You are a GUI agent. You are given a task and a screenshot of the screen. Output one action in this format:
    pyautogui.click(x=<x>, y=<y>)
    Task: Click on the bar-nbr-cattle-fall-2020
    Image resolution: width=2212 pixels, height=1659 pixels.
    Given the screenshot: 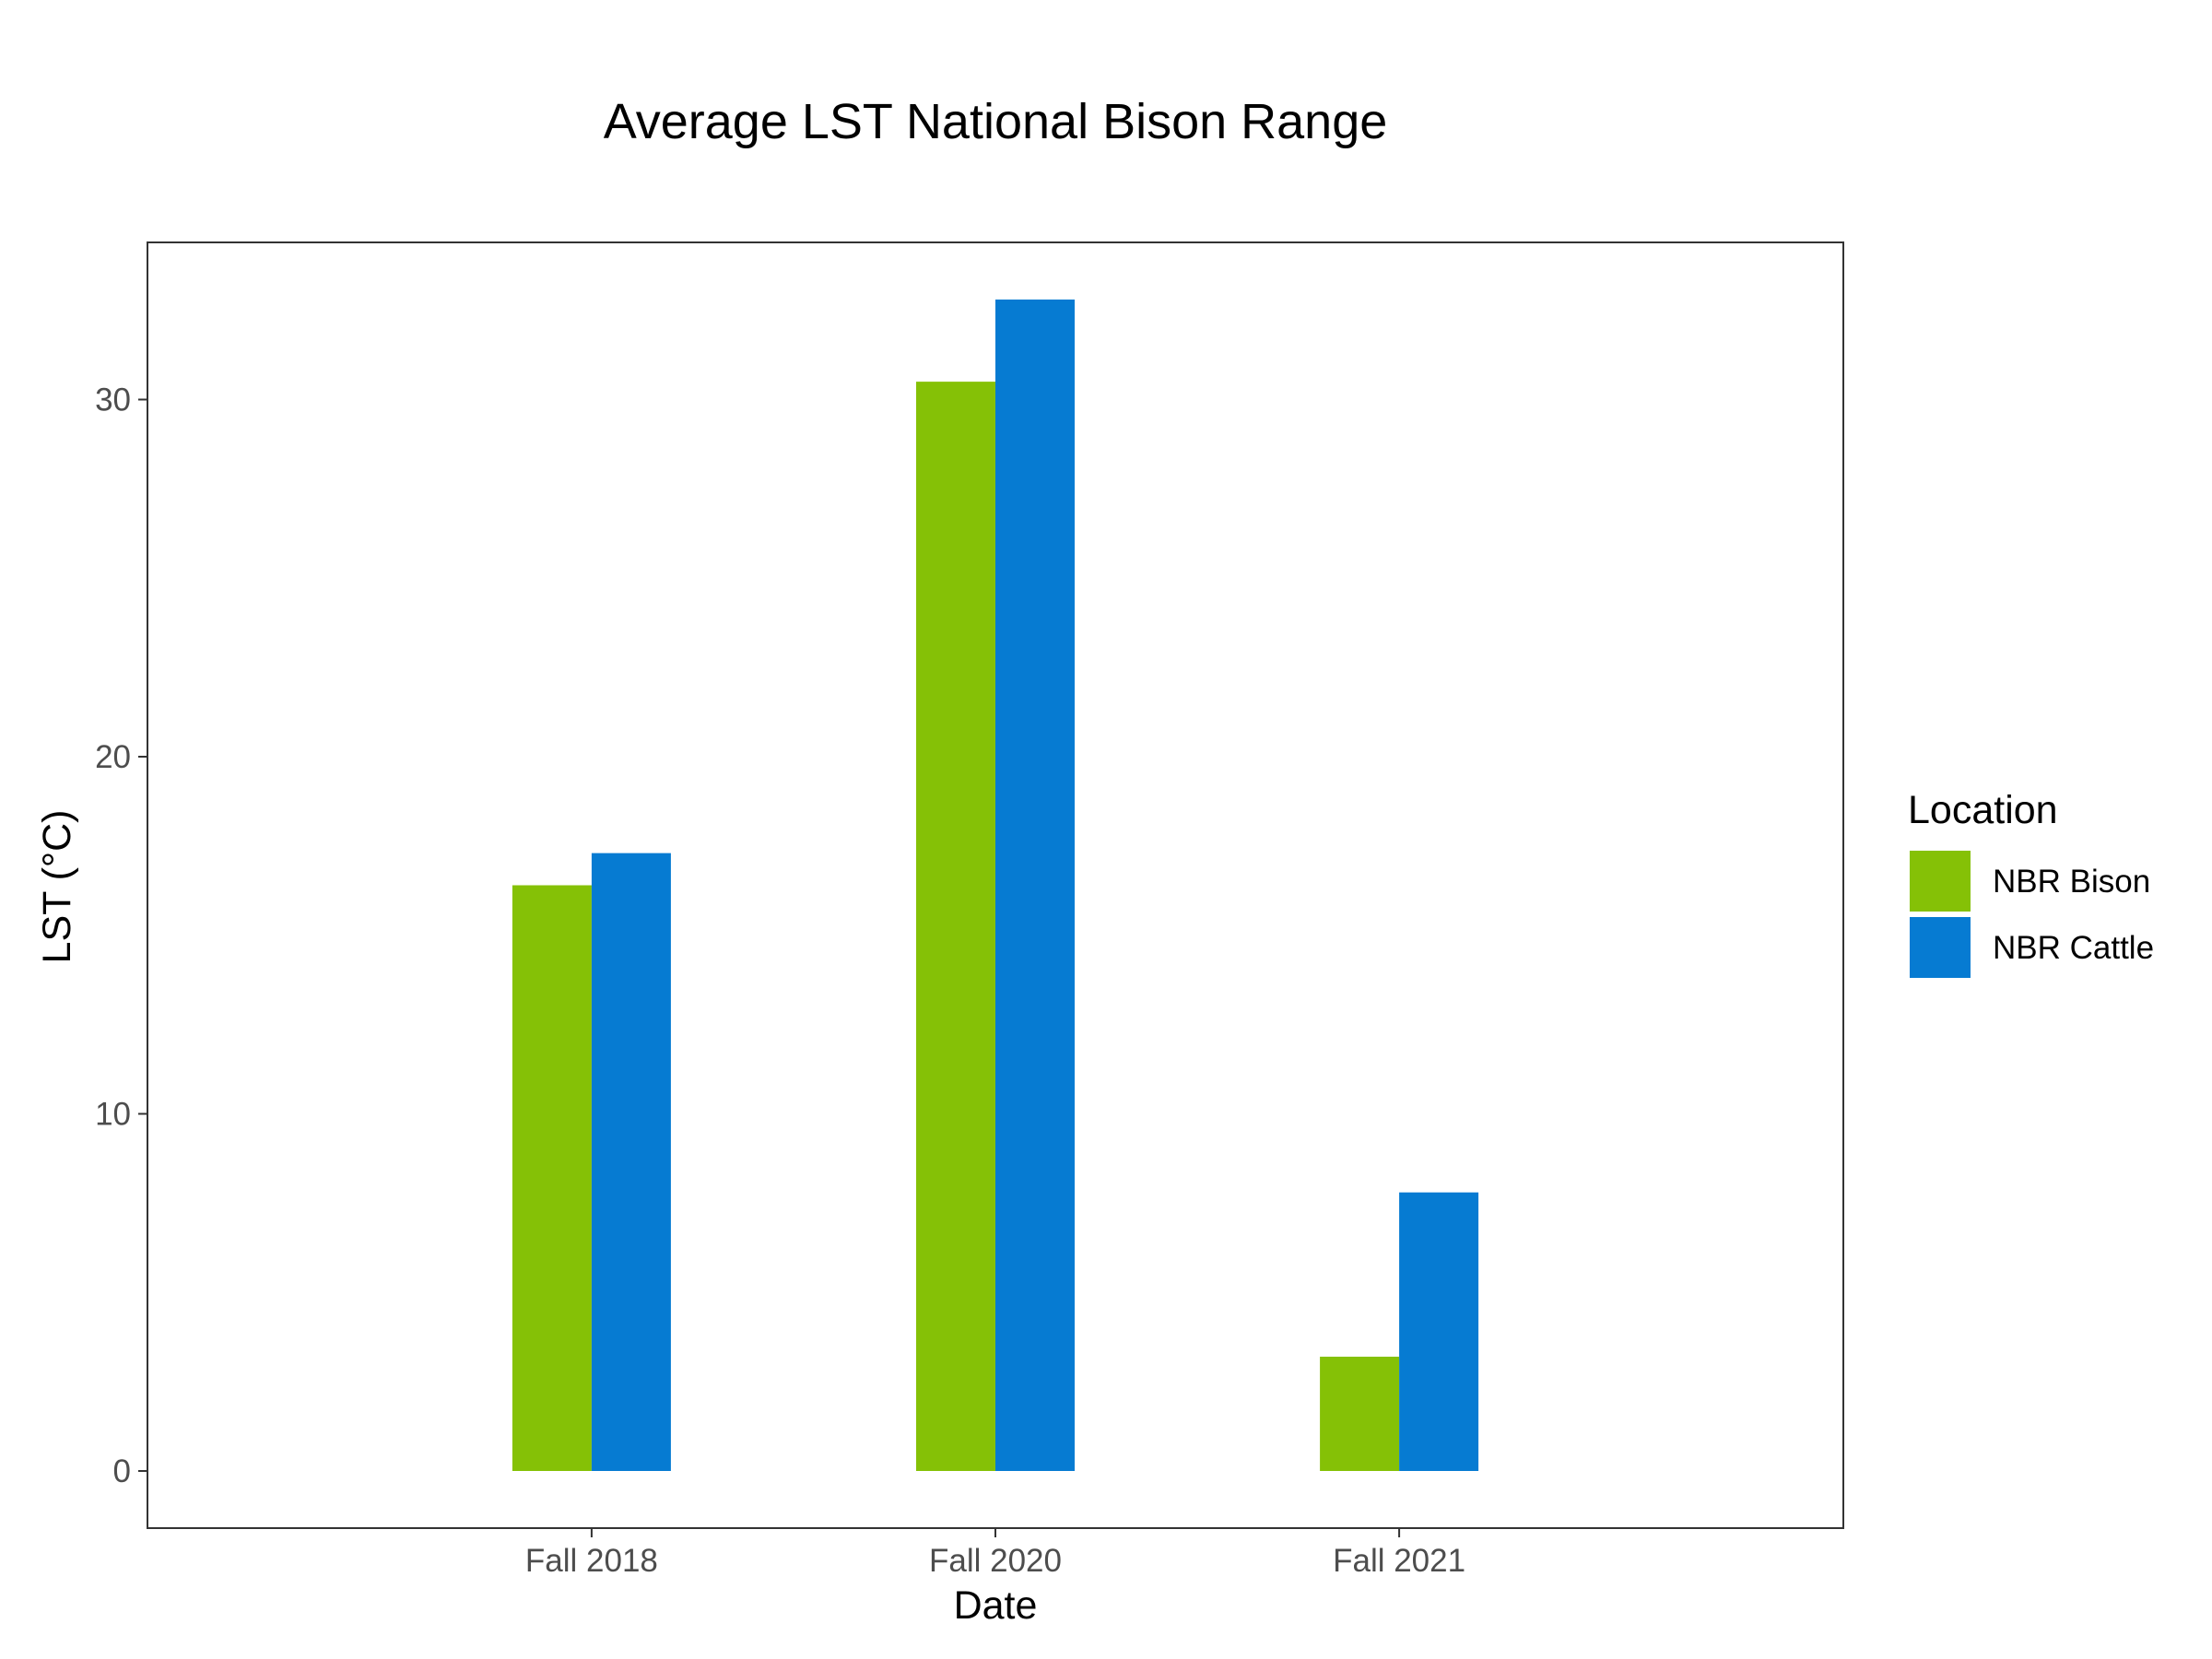 What is the action you would take?
    pyautogui.click(x=1035, y=885)
    